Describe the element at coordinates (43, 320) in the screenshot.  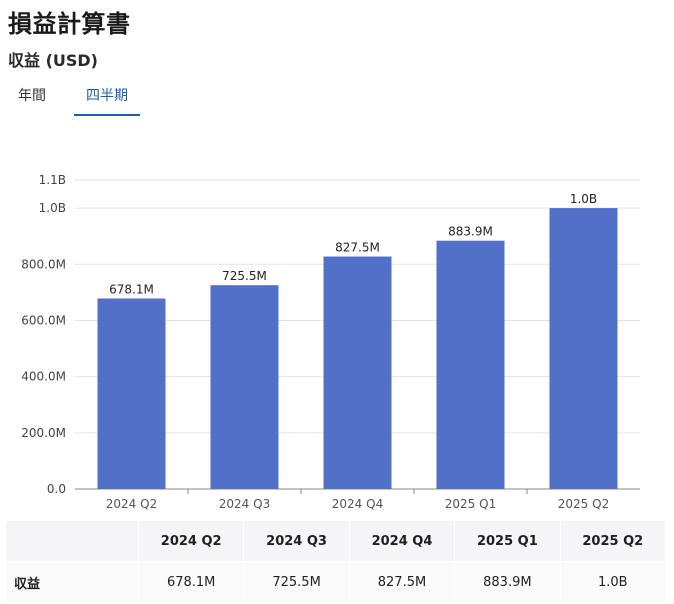
I see `y-tick-label: 600.0M` at that location.